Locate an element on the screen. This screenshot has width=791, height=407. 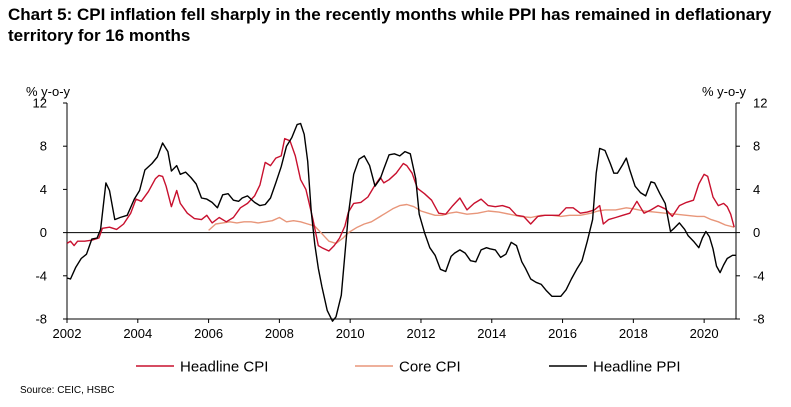
chart-legend: Headline CPI Core CPI Headline PPI is located at coordinates (408, 367).